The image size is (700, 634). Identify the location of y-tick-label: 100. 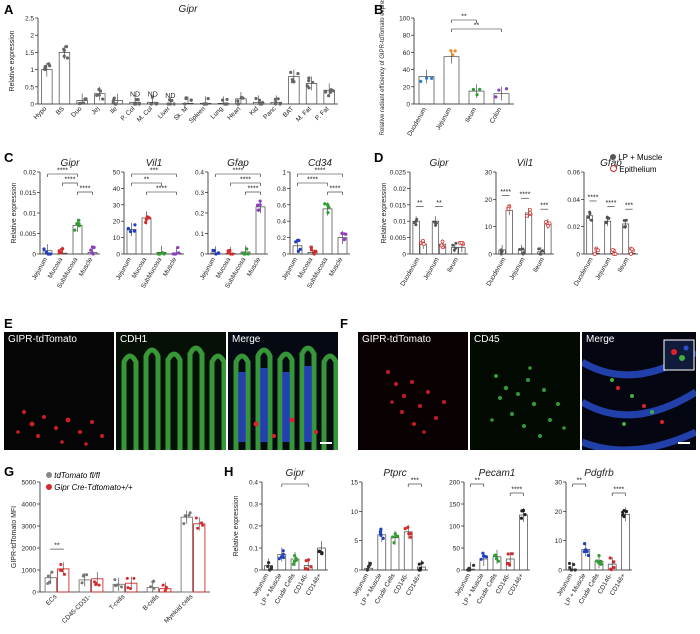
(404, 19).